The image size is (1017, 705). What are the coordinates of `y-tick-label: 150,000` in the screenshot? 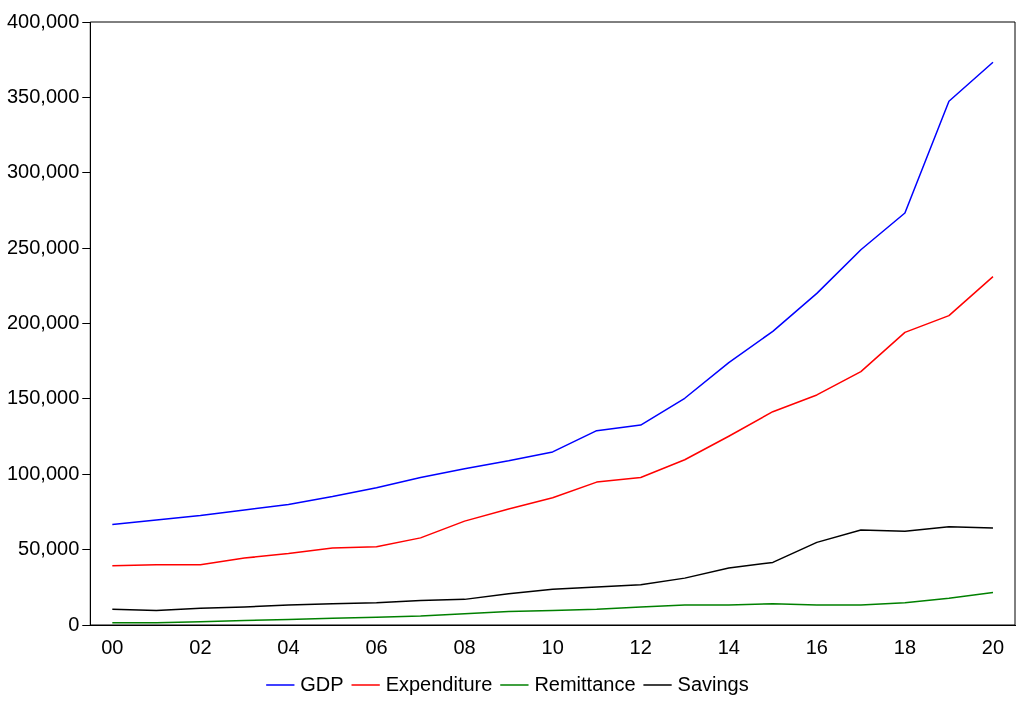 It's located at (43, 397).